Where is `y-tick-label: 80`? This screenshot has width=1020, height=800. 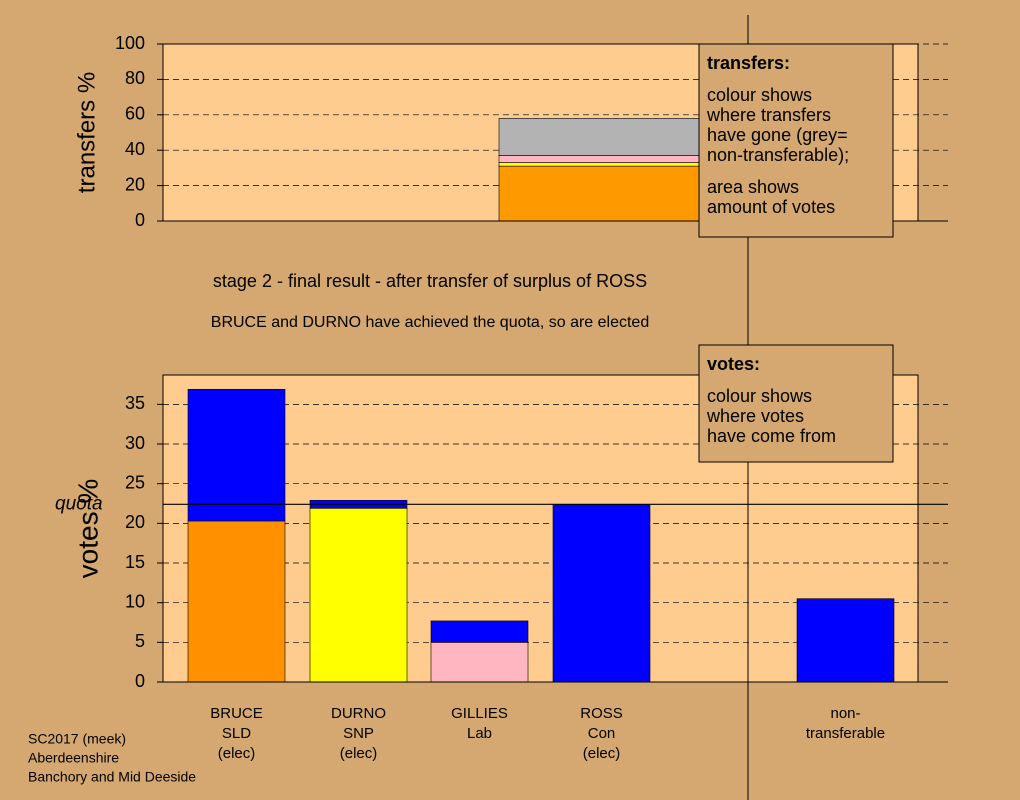 y-tick-label: 80 is located at coordinates (135, 78).